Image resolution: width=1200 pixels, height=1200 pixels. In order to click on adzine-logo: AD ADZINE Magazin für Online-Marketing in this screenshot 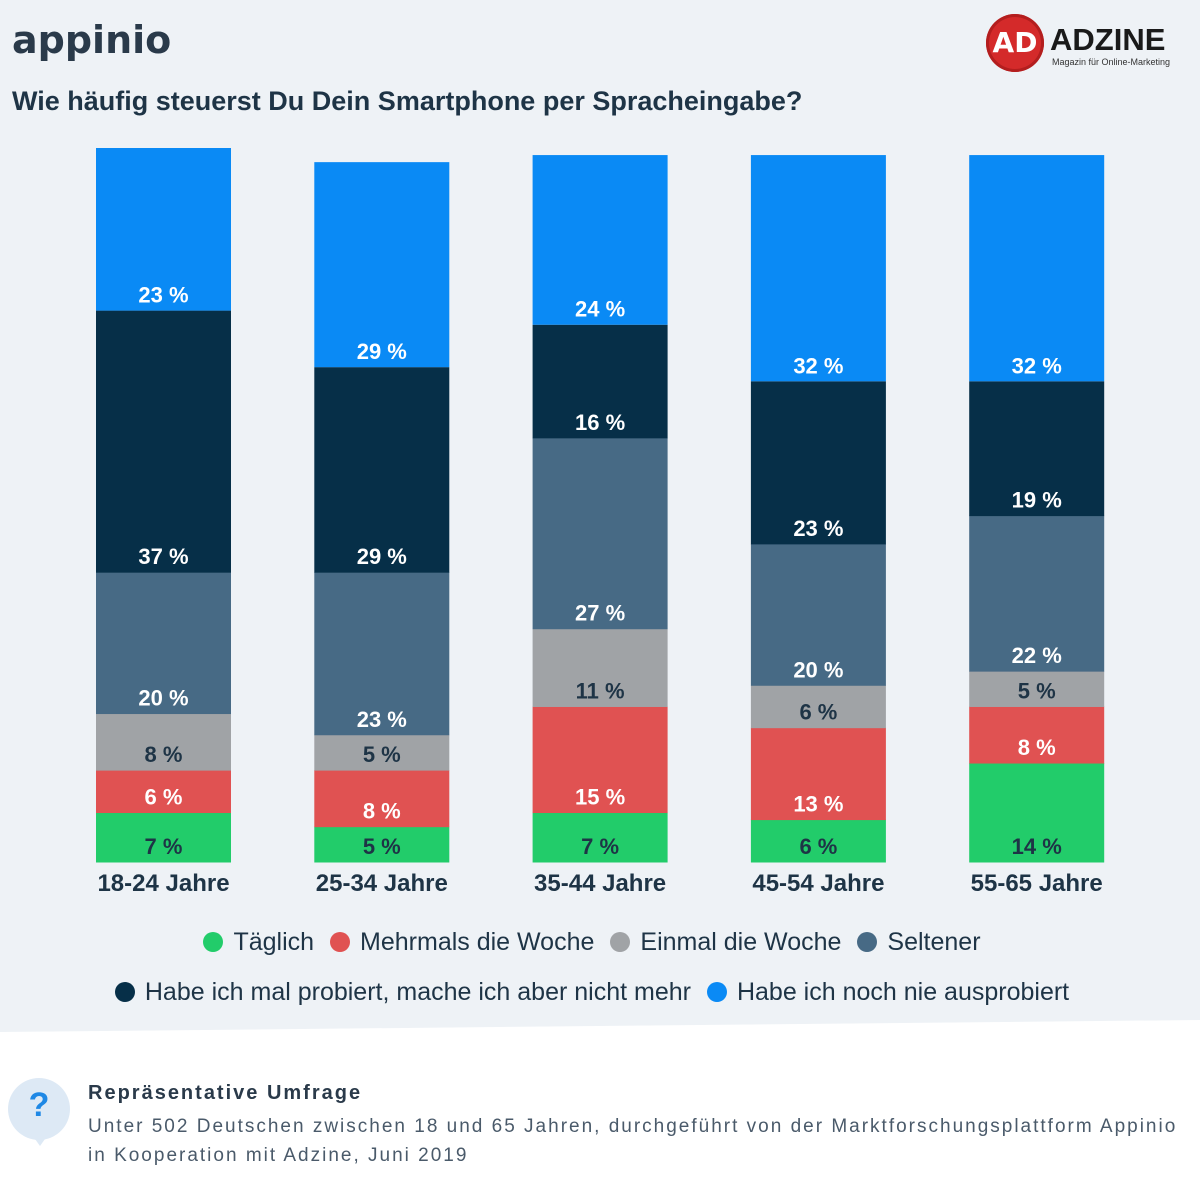, I will do `click(1086, 45)`.